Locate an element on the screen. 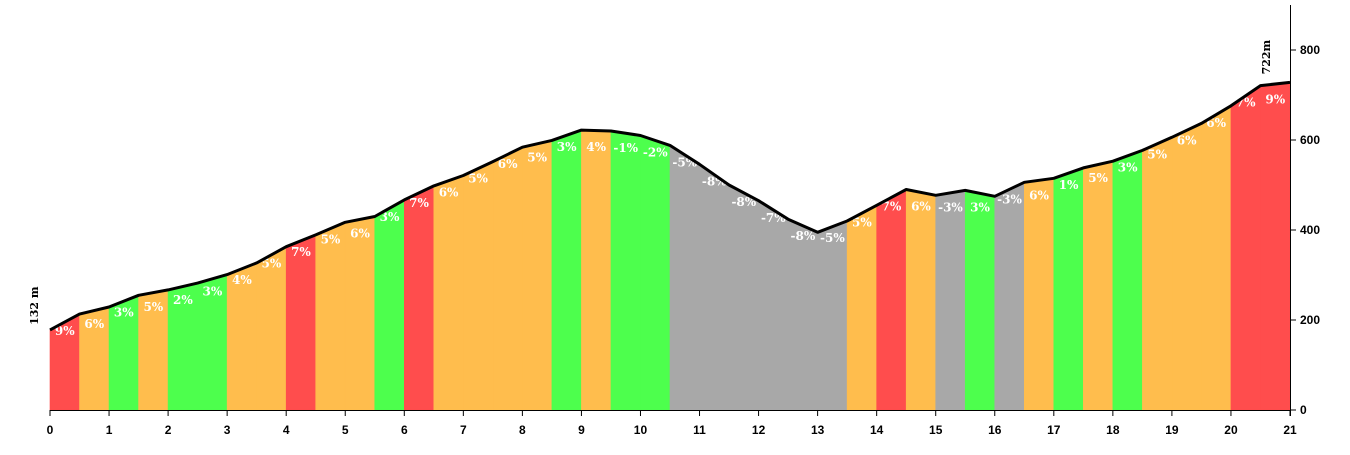  grade-label-35: 5% is located at coordinates (1098, 178).